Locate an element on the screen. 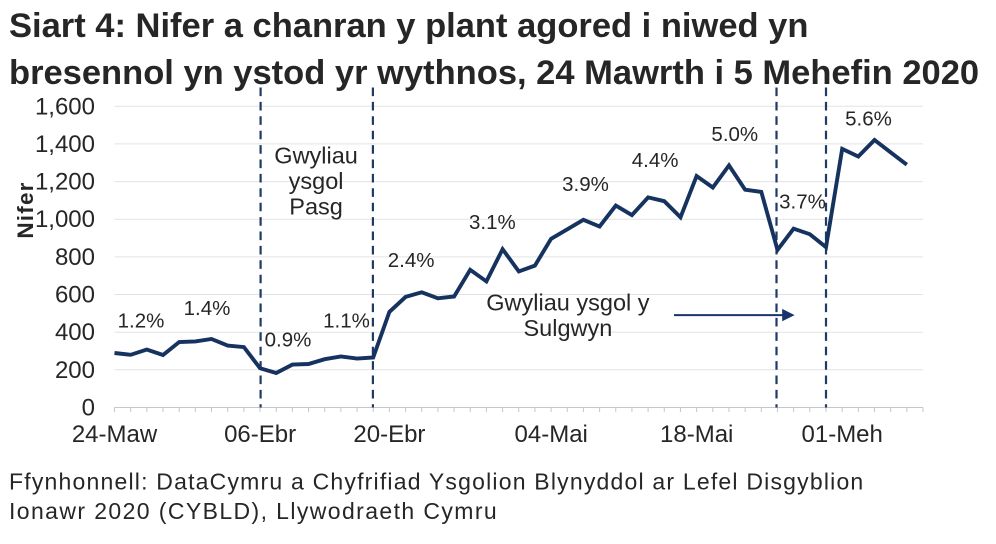 The height and width of the screenshot is (544, 996). svg-text:Ionawr 2020 (CYBLD), Llywodrae: Ionawr 2020 (CYBLD), Llywodraeth Cymru is located at coordinates (253, 511).